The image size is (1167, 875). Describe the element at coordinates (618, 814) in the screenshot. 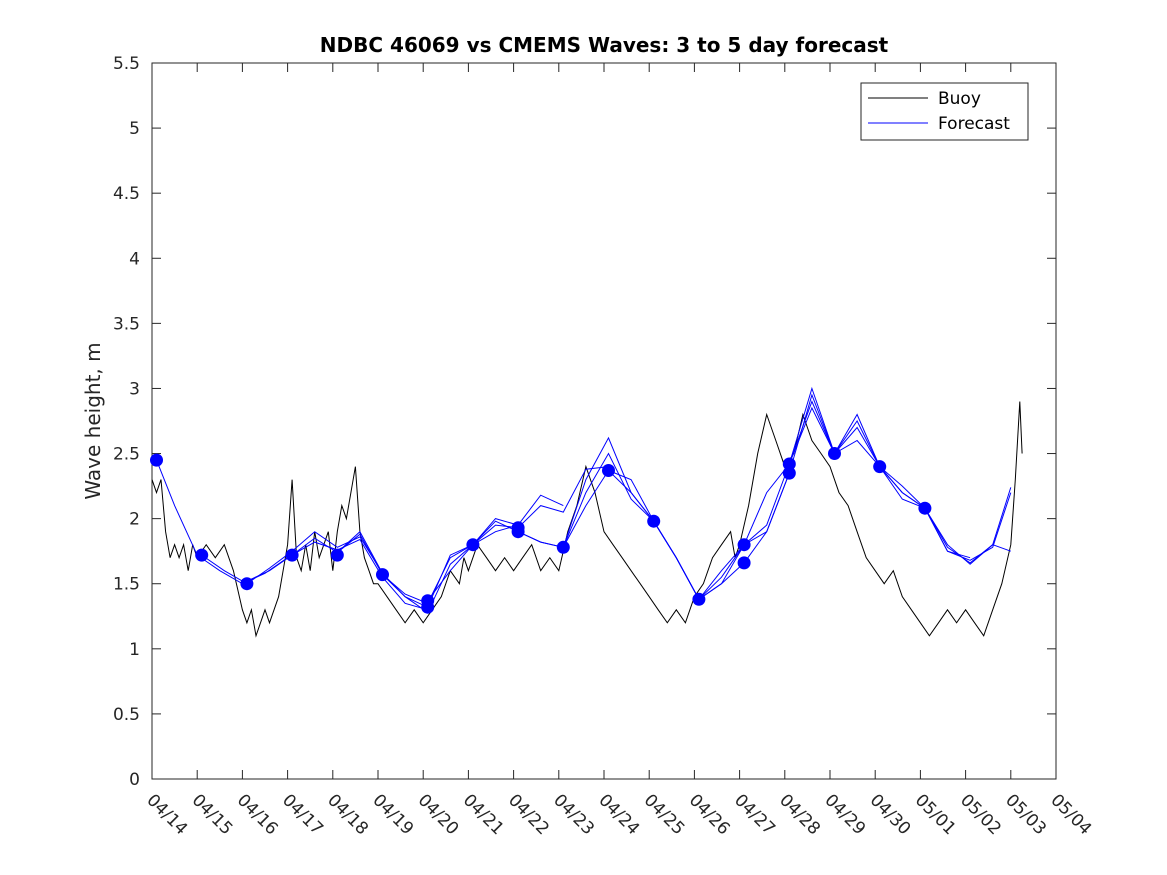

I see `x-tick-label: 04/24` at that location.